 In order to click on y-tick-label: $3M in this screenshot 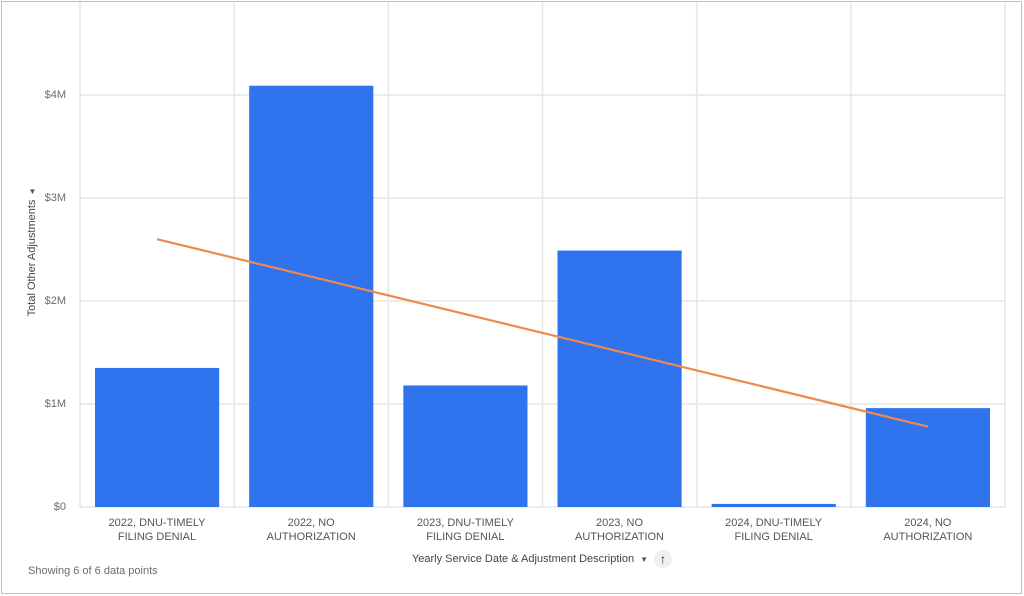, I will do `click(55, 198)`.